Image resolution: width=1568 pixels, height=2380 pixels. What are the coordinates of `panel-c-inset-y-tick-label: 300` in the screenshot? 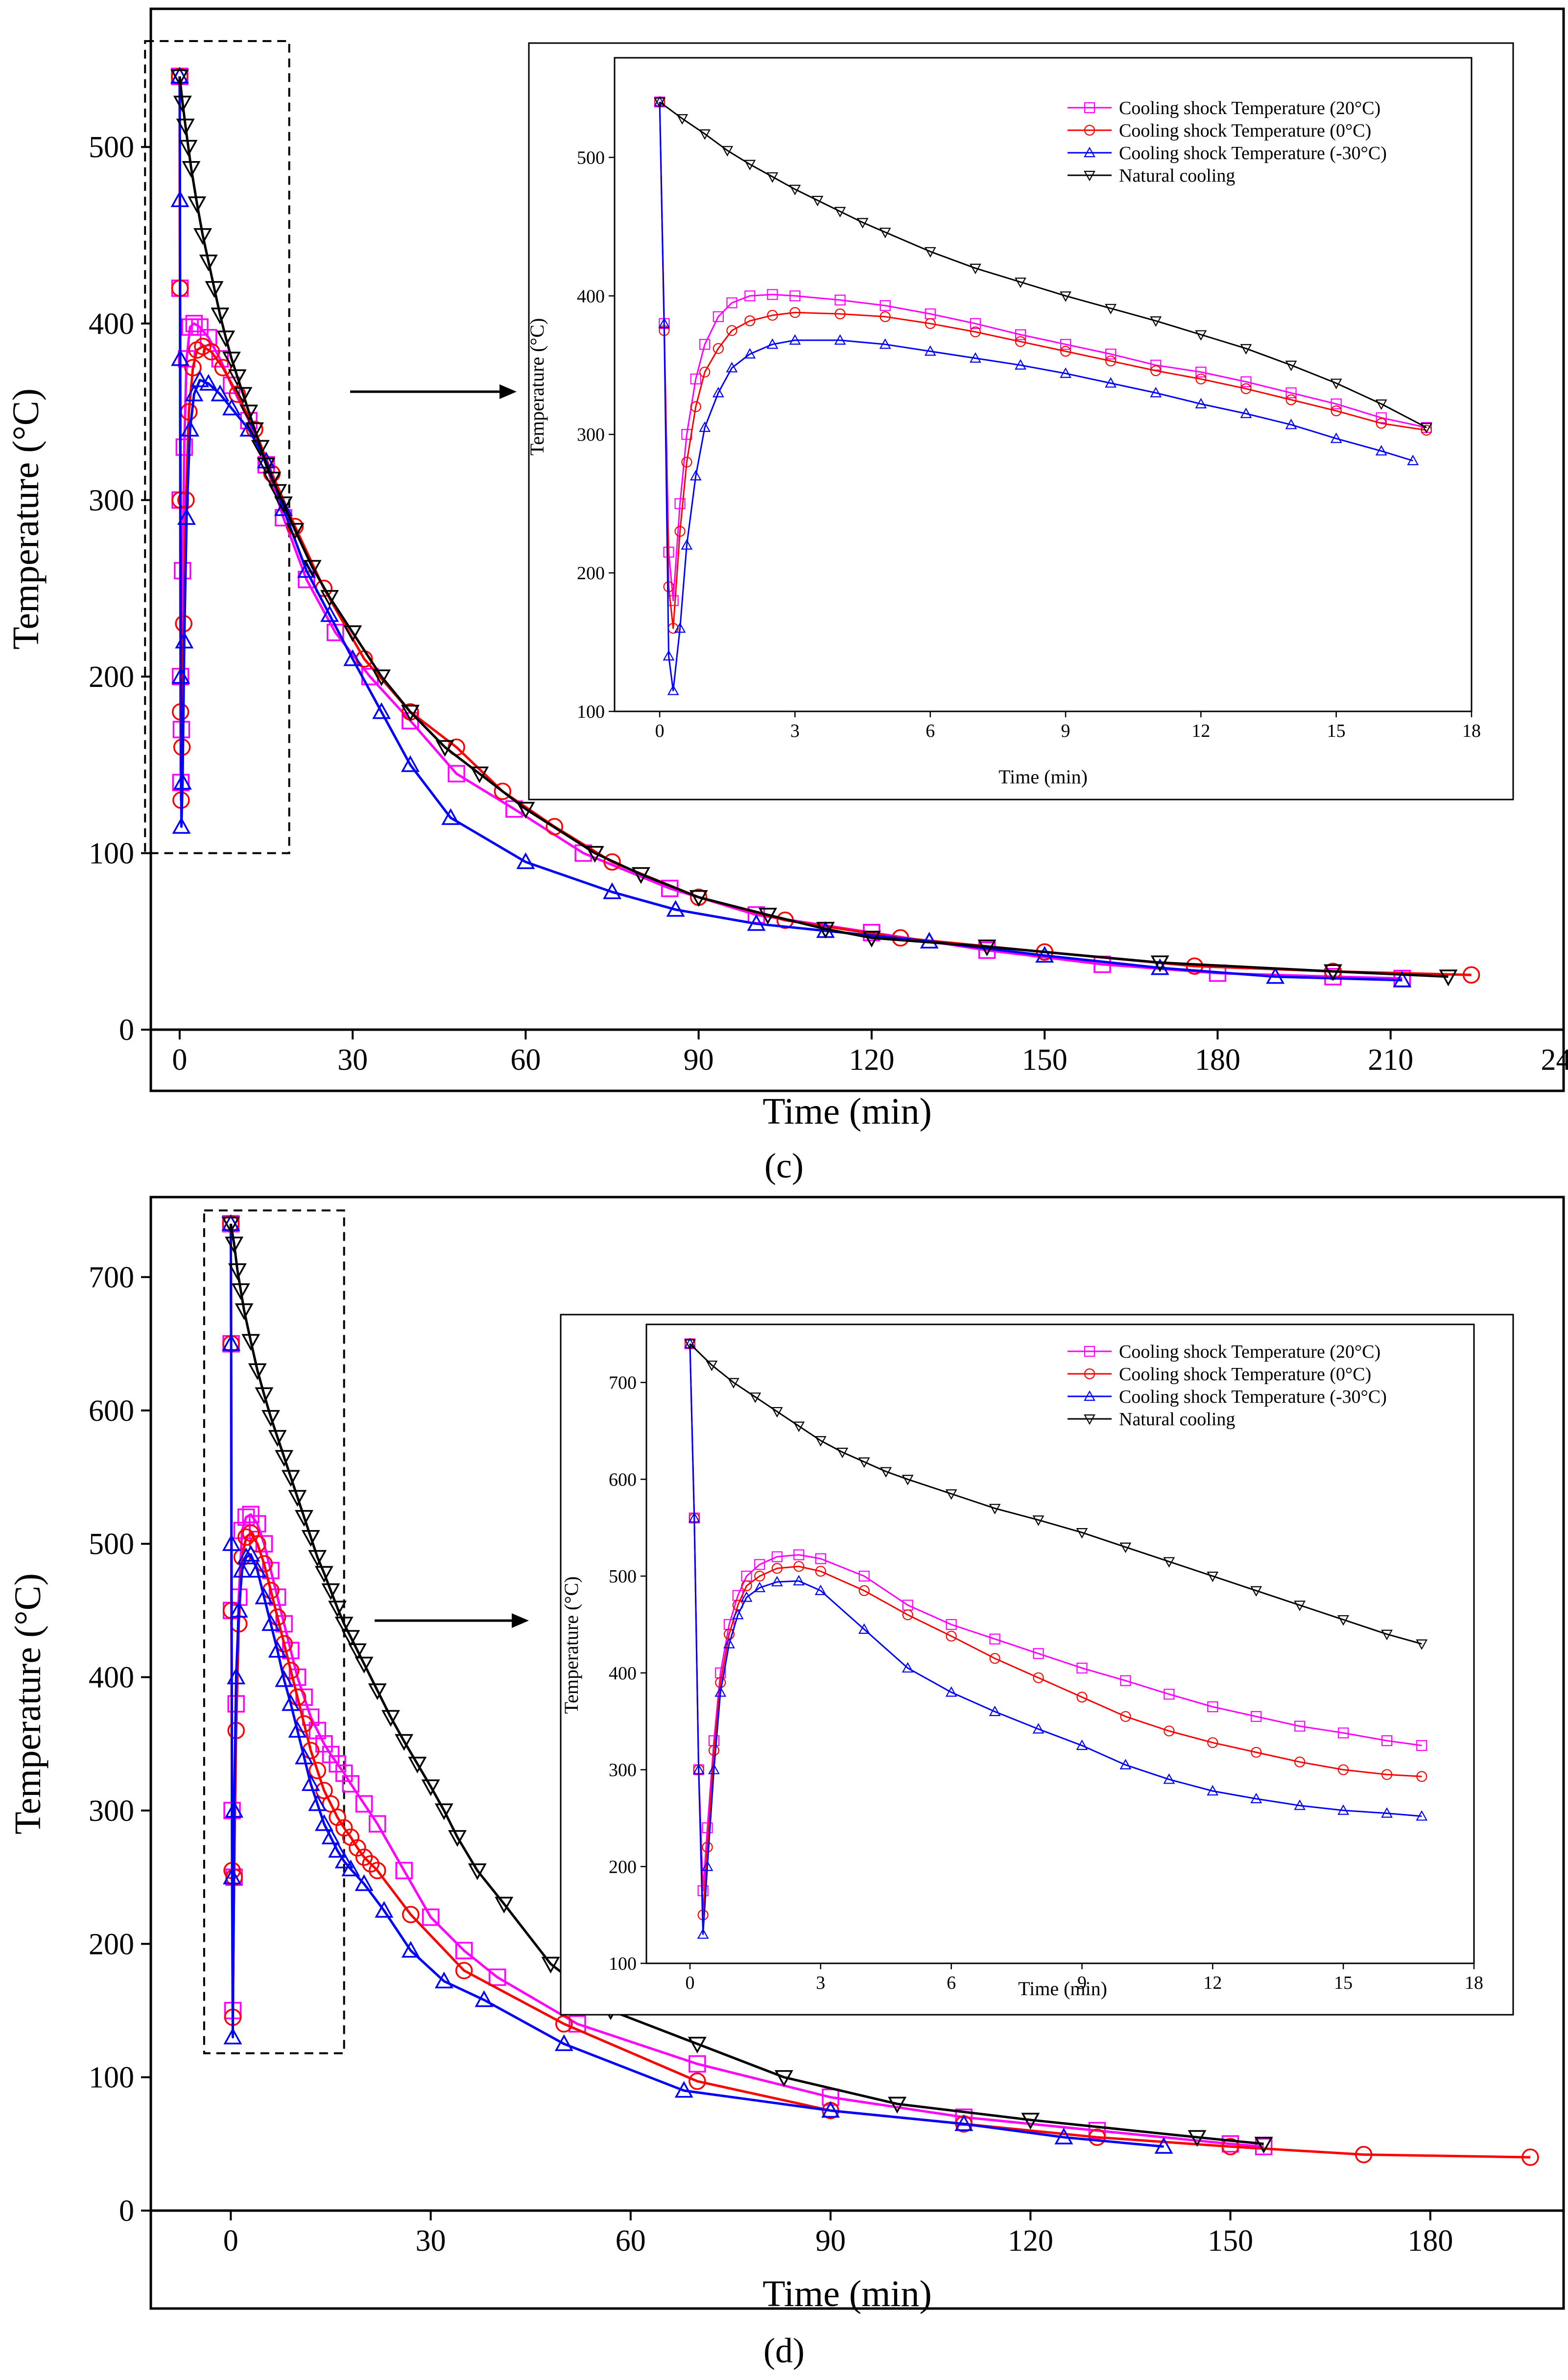 It's located at (591, 434).